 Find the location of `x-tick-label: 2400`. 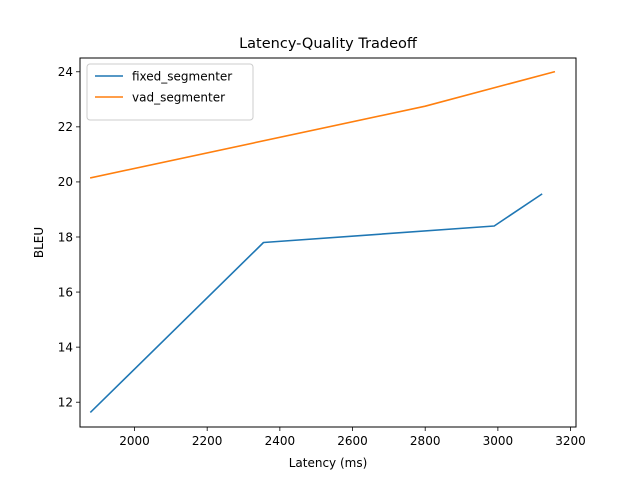

x-tick-label: 2400 is located at coordinates (280, 441).